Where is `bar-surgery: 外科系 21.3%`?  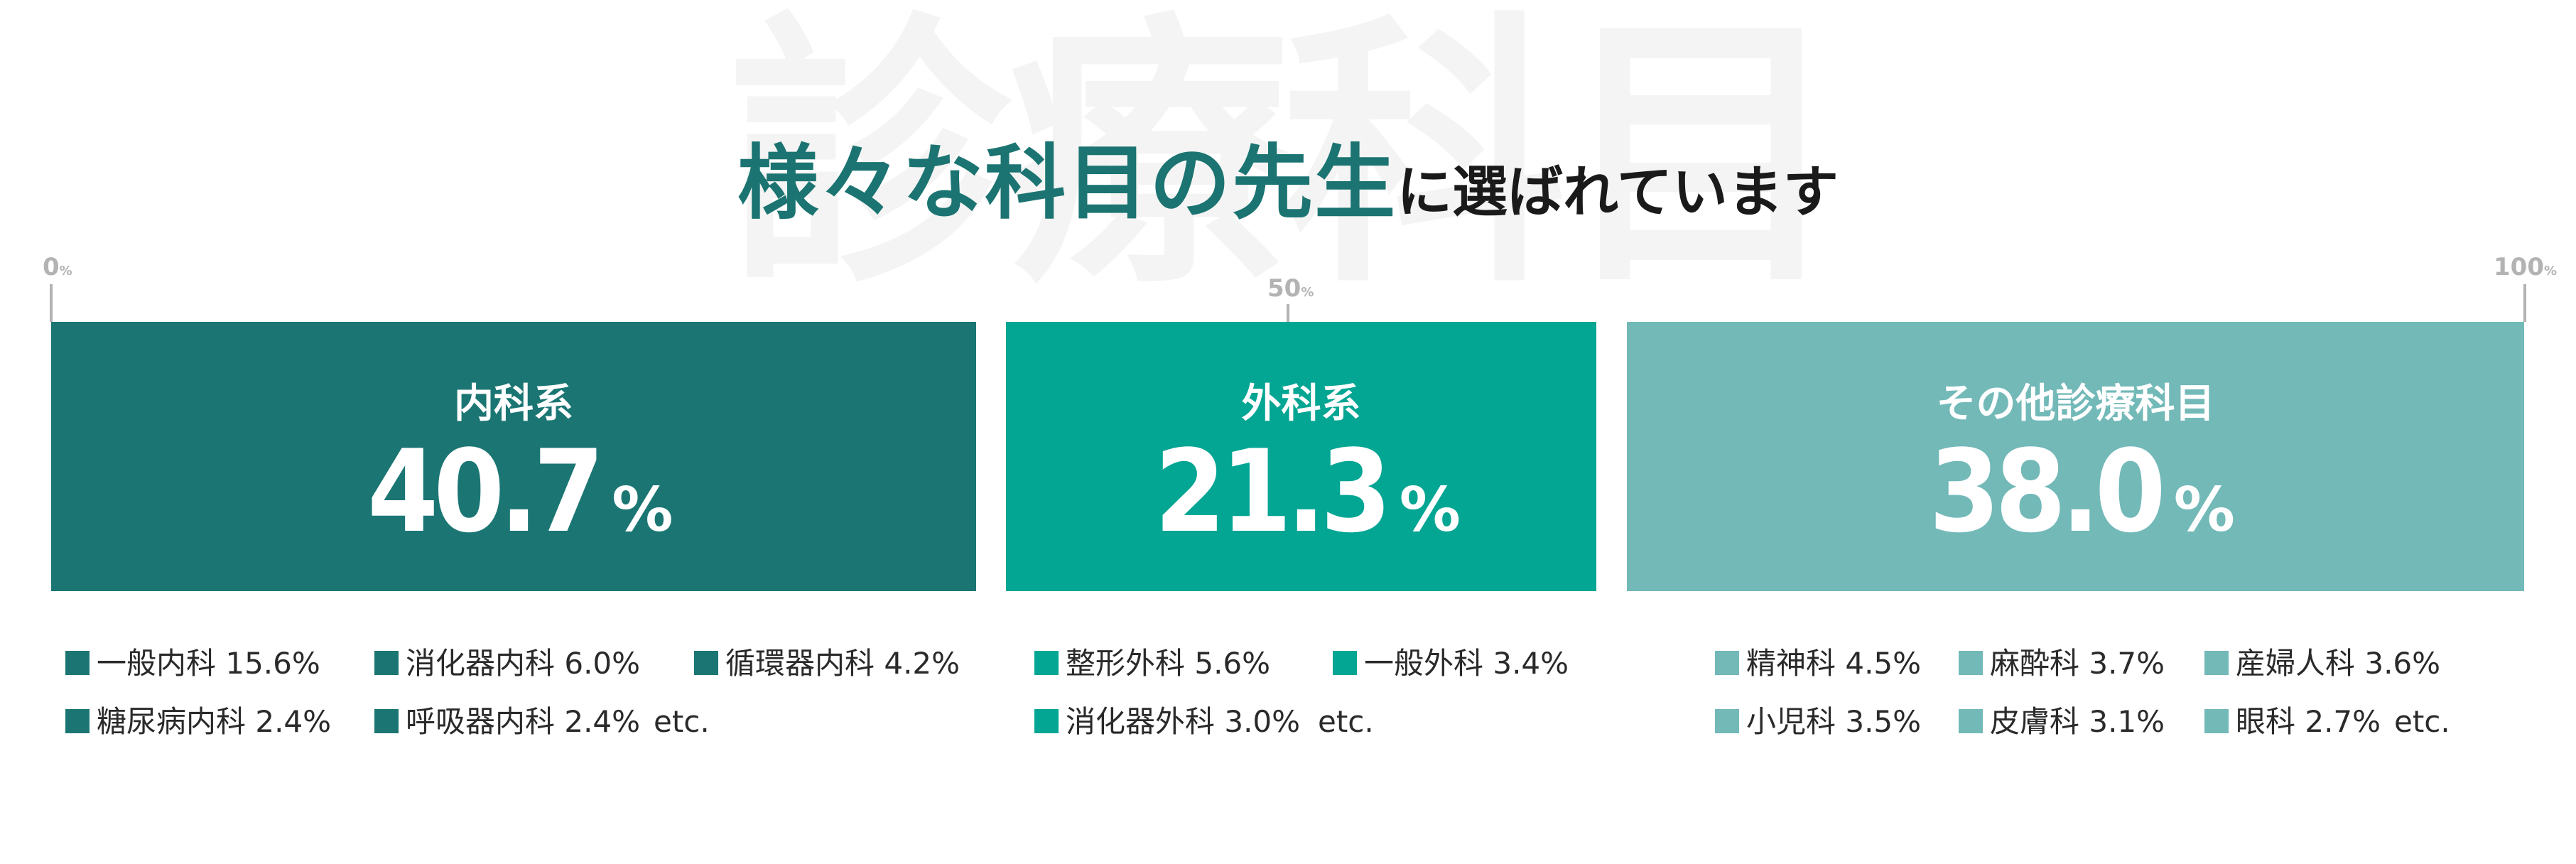
bar-surgery: 外科系 21.3% is located at coordinates (1301, 456).